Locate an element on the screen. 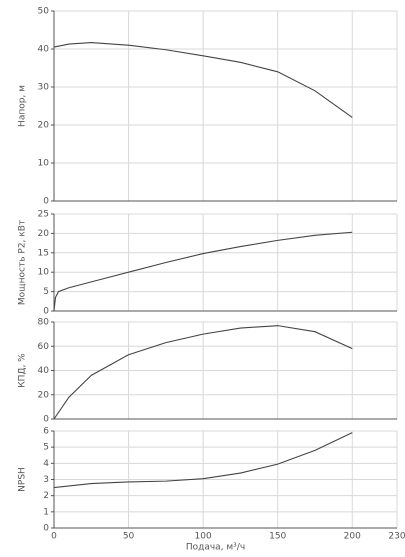 The width and height of the screenshot is (405, 557). y-tick-label: 60 is located at coordinates (44, 347).